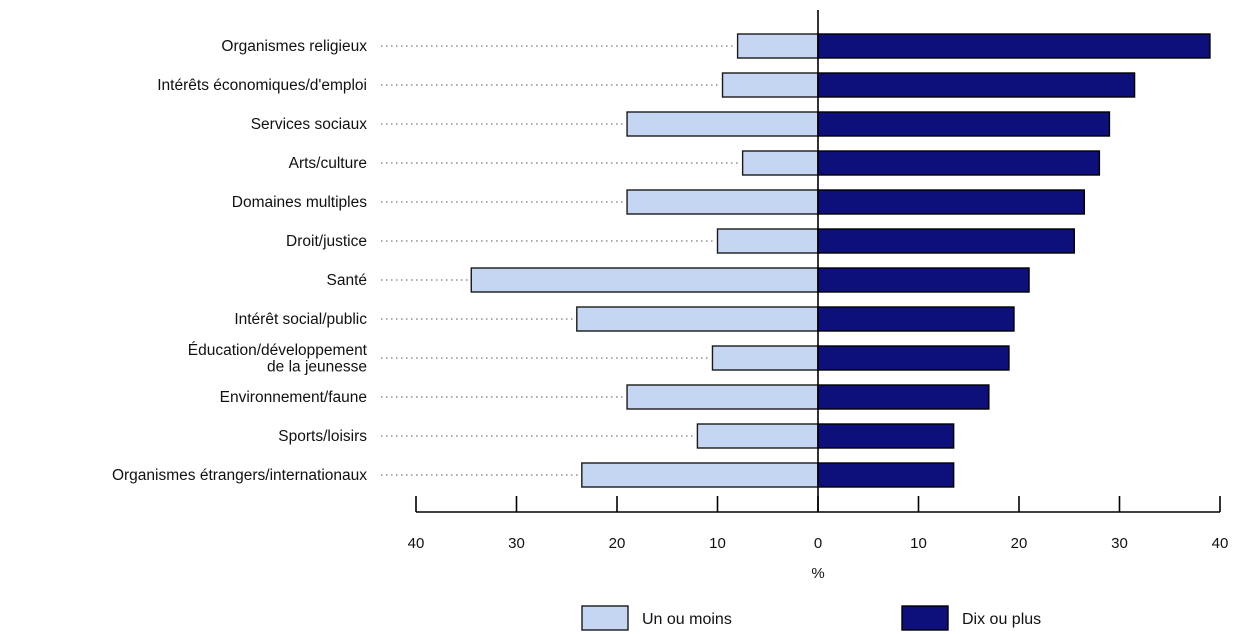 Image resolution: width=1236 pixels, height=634 pixels. Describe the element at coordinates (811, 618) in the screenshot. I see `legend: Un ou moins Dix ou plus` at that location.